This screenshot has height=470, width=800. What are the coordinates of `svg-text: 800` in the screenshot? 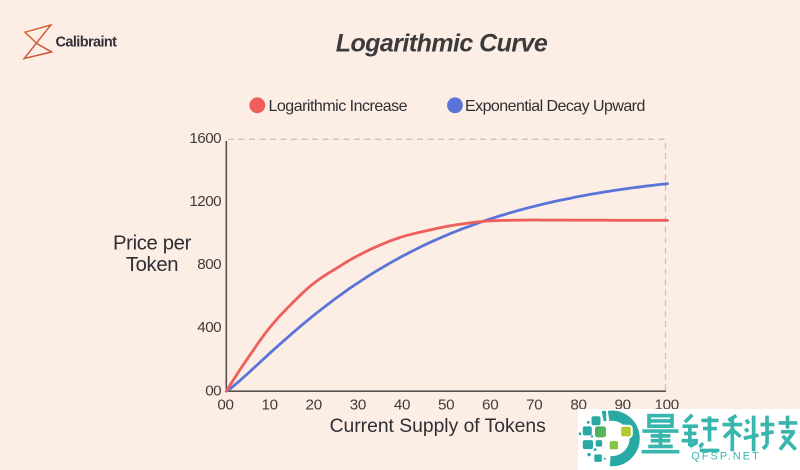 It's located at (209, 264).